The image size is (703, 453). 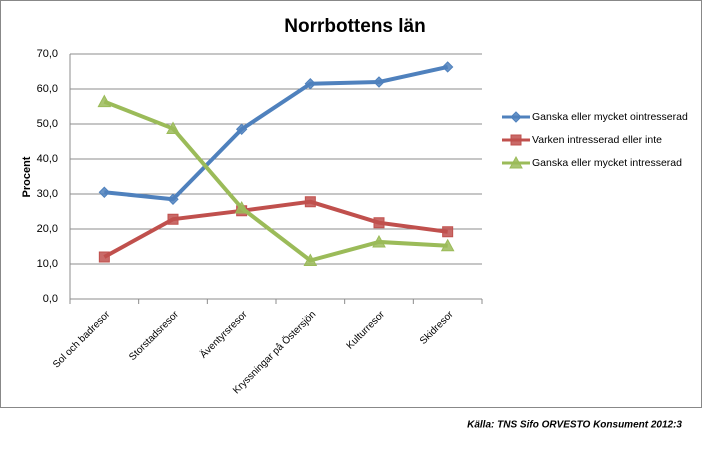 I want to click on y-tick-label: 50,0, so click(x=47, y=124).